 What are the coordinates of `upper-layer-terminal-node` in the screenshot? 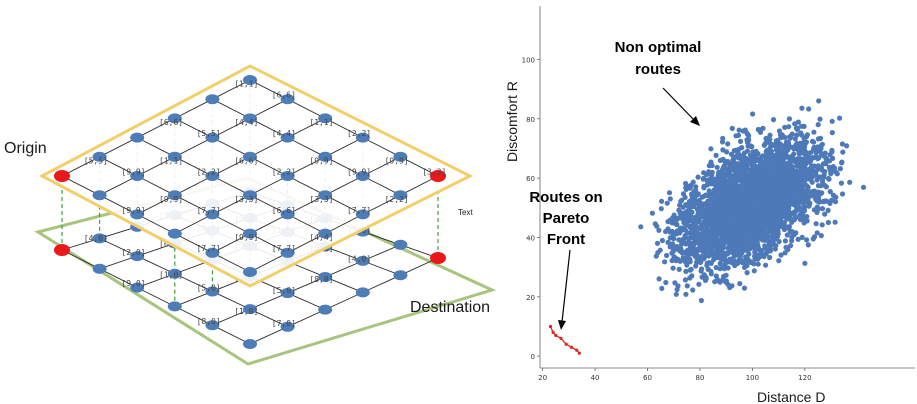 It's located at (438, 176).